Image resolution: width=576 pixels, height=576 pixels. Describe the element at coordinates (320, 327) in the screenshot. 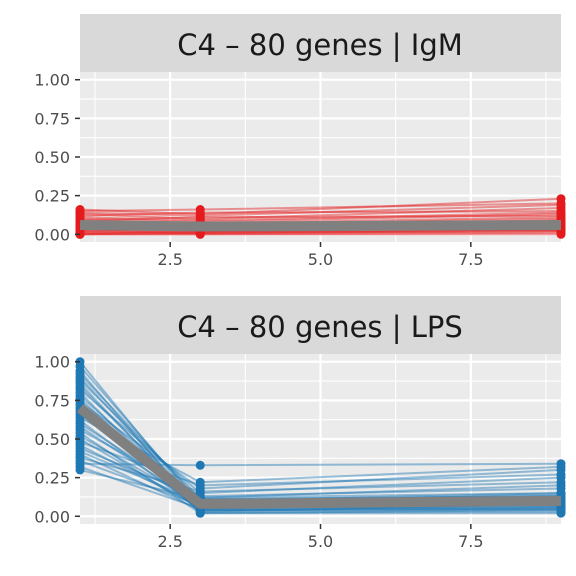

I see `panel-title: C4 – 80 genes | LPS` at that location.